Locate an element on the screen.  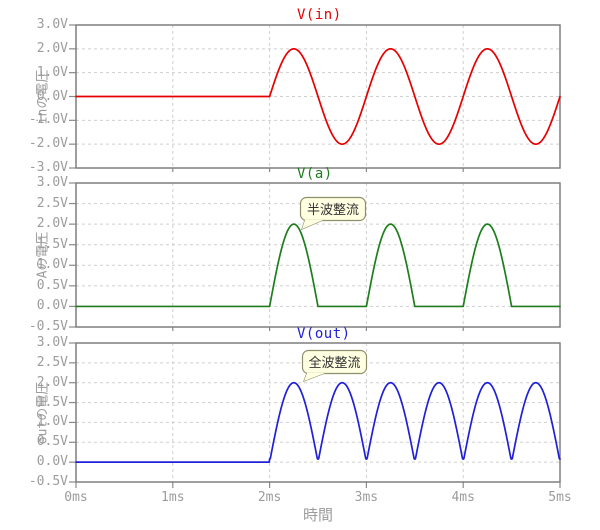
plot-title-vin: V(in) is located at coordinates (319, 15).